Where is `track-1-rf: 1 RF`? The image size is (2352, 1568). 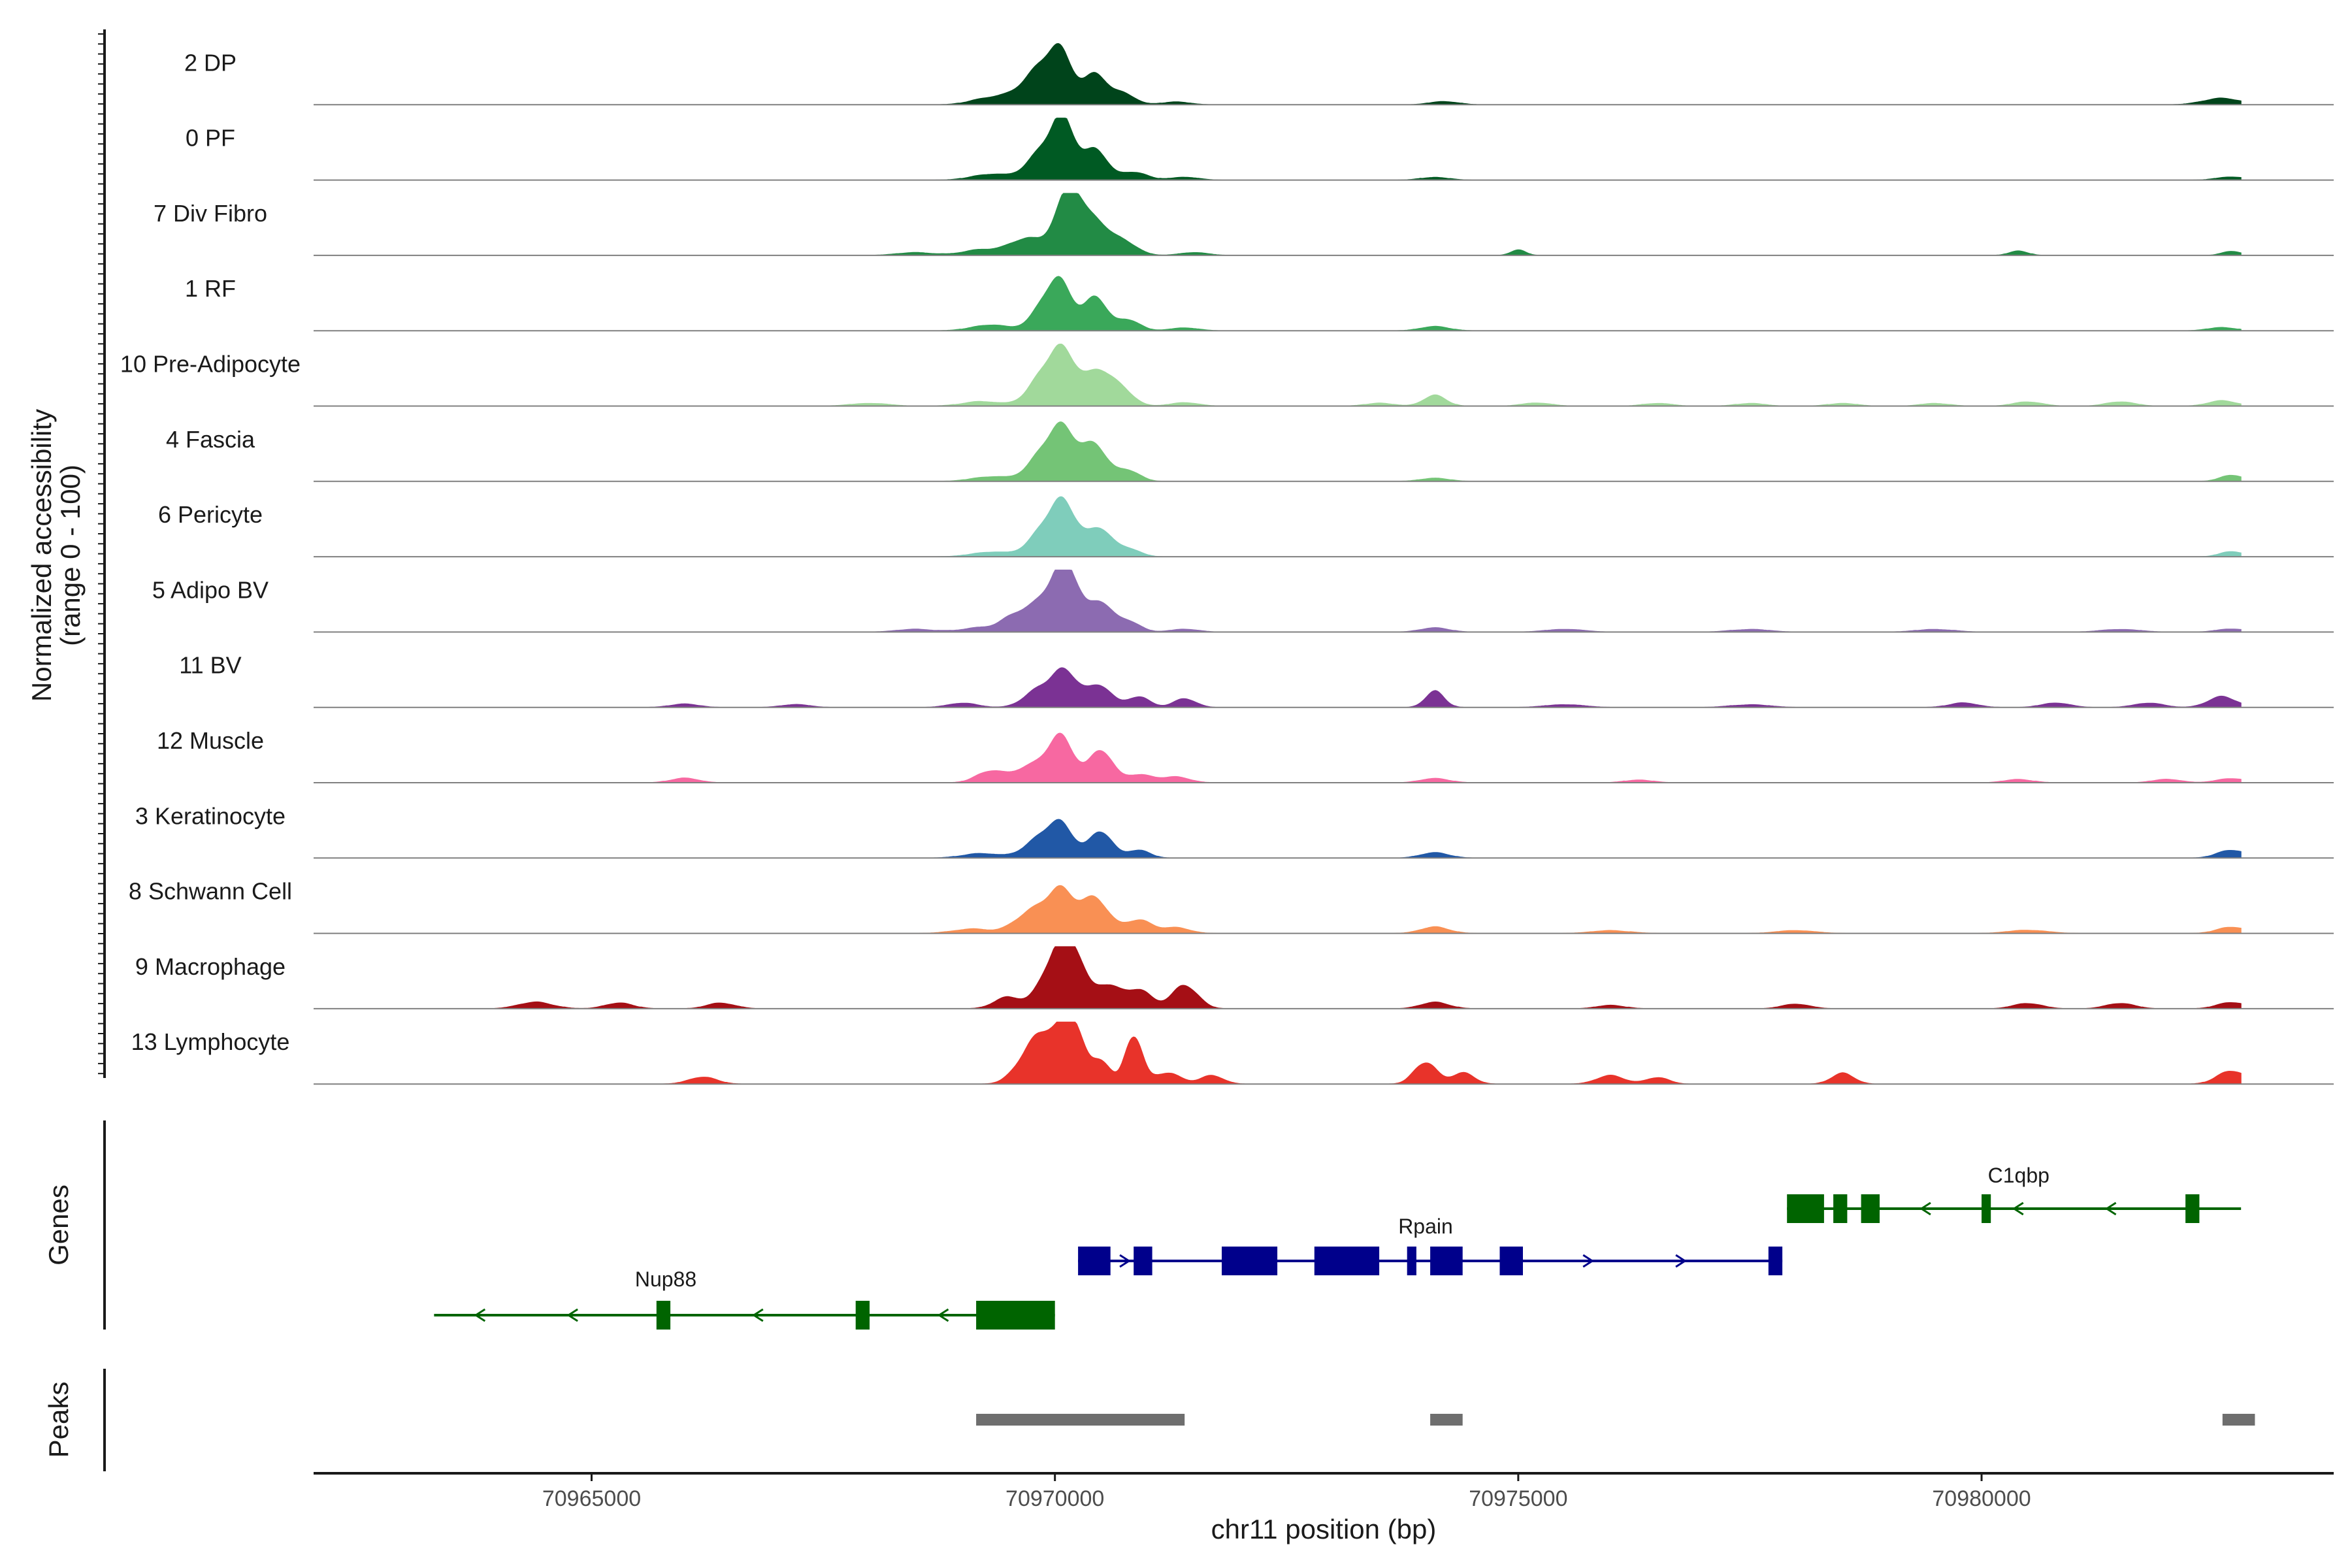
track-1-rf: 1 RF is located at coordinates (1259, 303).